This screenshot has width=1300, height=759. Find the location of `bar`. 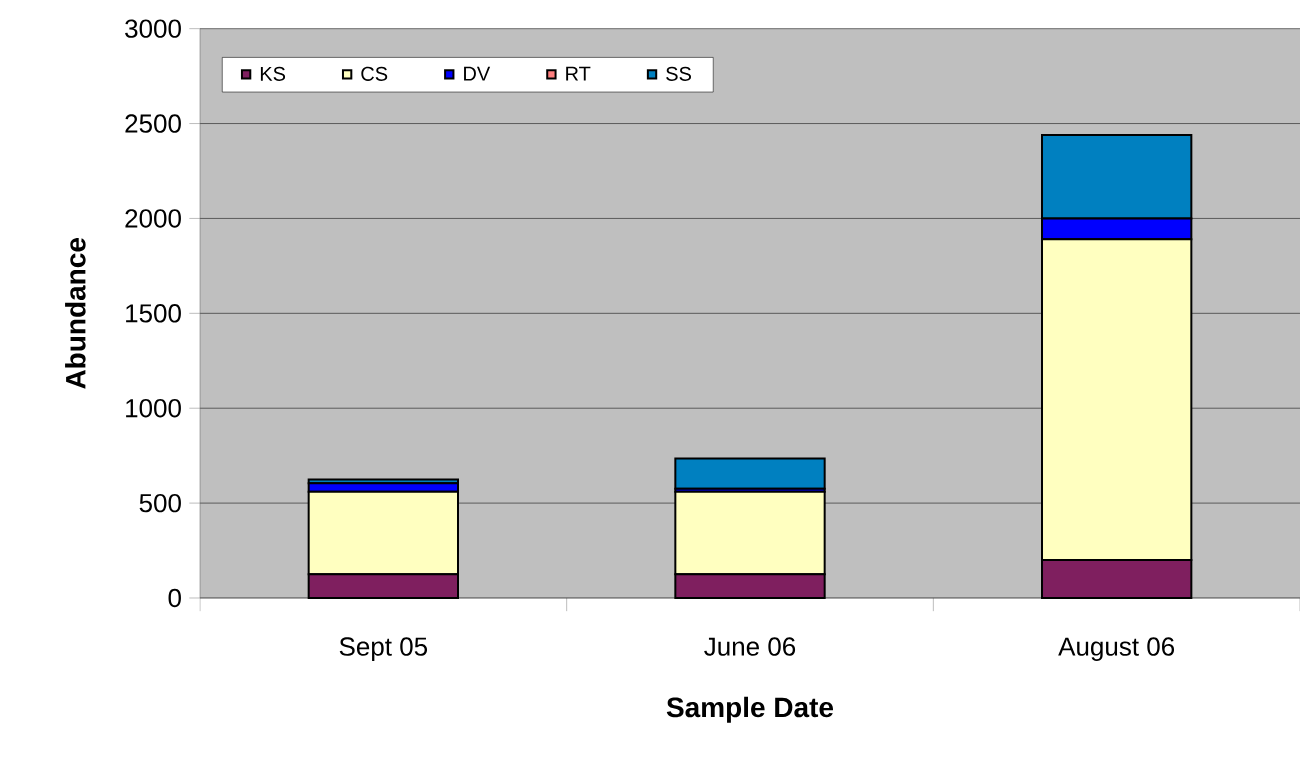

bar is located at coordinates (750, 473).